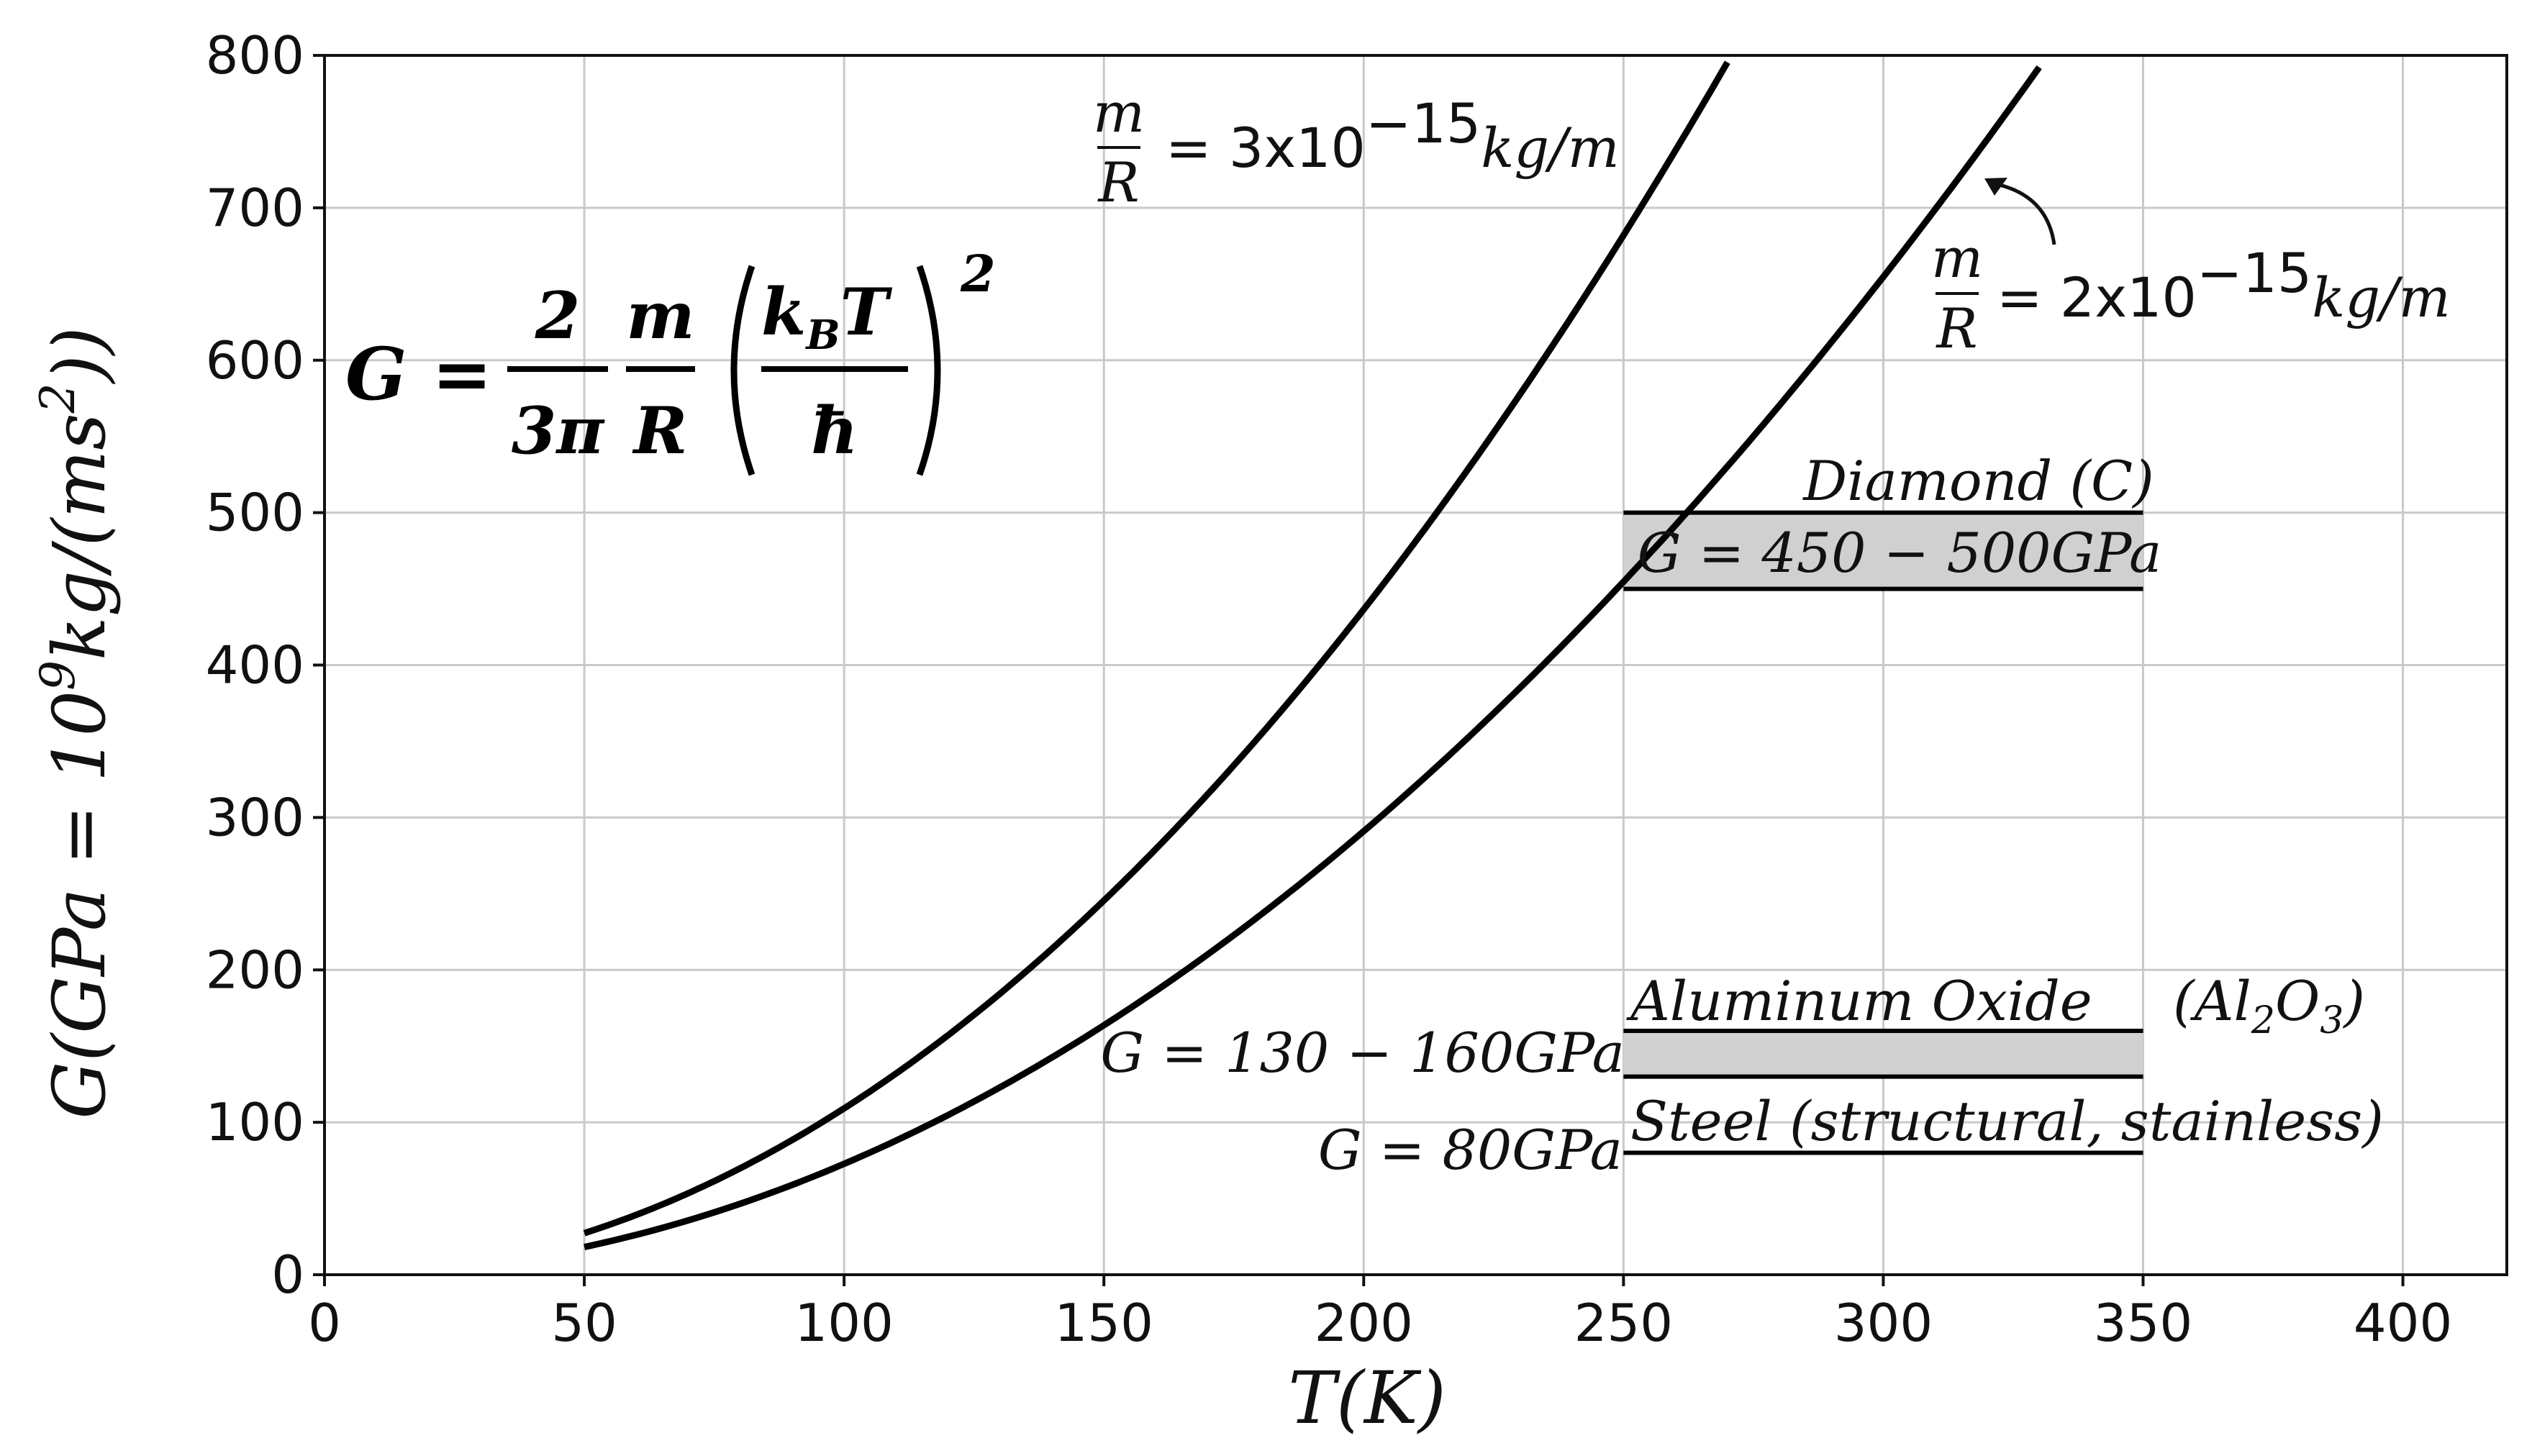 The height and width of the screenshot is (1456, 2532). I want to click on y-tick-label: 200, so click(255, 969).